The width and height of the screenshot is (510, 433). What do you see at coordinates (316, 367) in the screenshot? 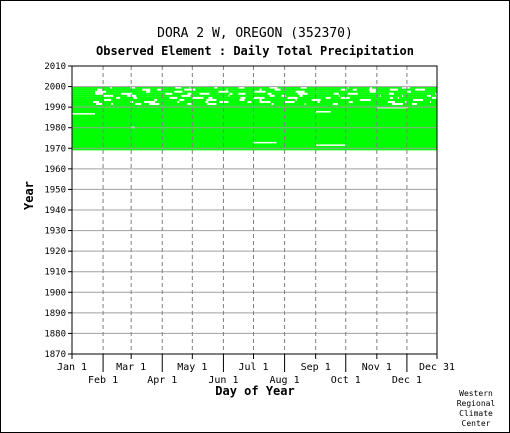
I see `x-tick-label: Sep 1` at bounding box center [316, 367].